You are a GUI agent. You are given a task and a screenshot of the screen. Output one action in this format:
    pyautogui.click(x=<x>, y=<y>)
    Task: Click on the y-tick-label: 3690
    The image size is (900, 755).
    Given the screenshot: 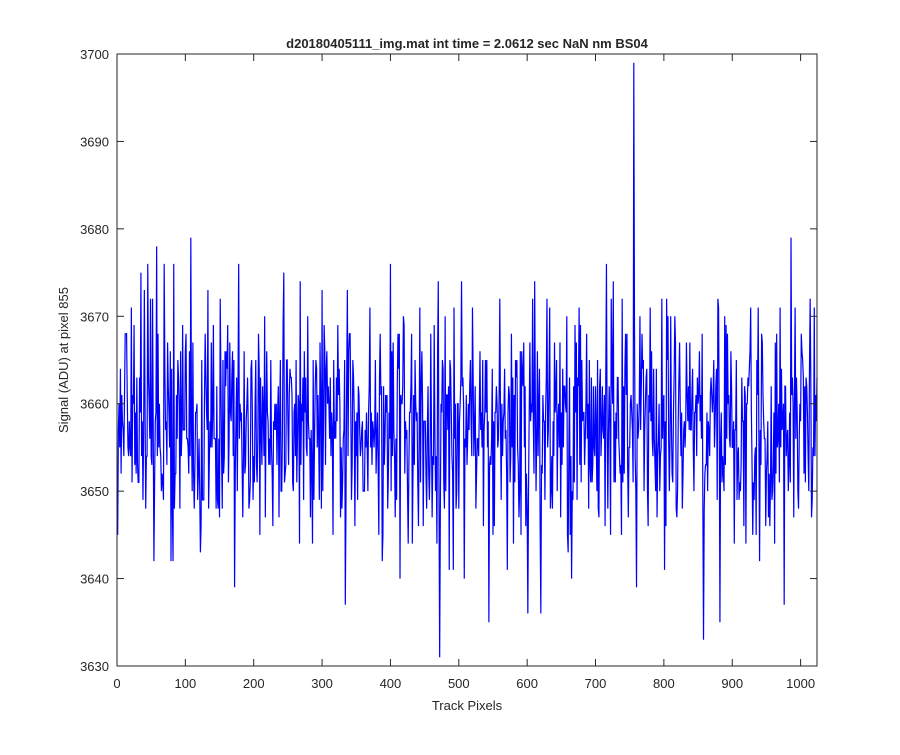 What is the action you would take?
    pyautogui.click(x=94, y=141)
    